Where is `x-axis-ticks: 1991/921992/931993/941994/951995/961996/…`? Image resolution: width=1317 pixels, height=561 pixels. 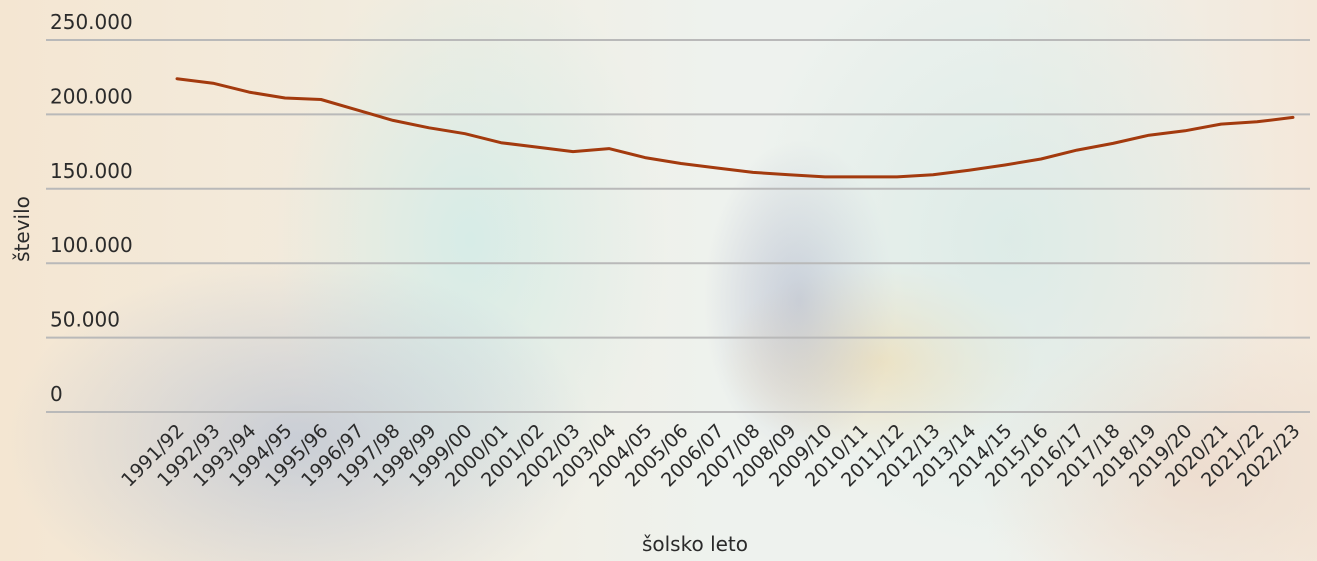
x-axis-ticks: 1991/921992/931993/941994/951995/961996/… is located at coordinates (710, 455).